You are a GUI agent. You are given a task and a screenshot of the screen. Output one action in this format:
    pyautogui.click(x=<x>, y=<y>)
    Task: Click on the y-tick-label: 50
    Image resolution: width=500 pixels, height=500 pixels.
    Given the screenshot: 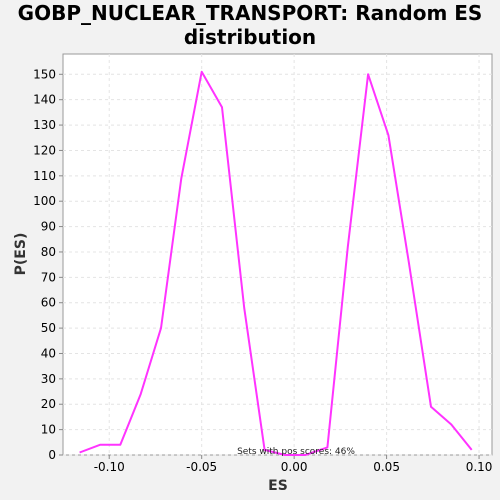 What is the action you would take?
    pyautogui.click(x=48, y=328)
    